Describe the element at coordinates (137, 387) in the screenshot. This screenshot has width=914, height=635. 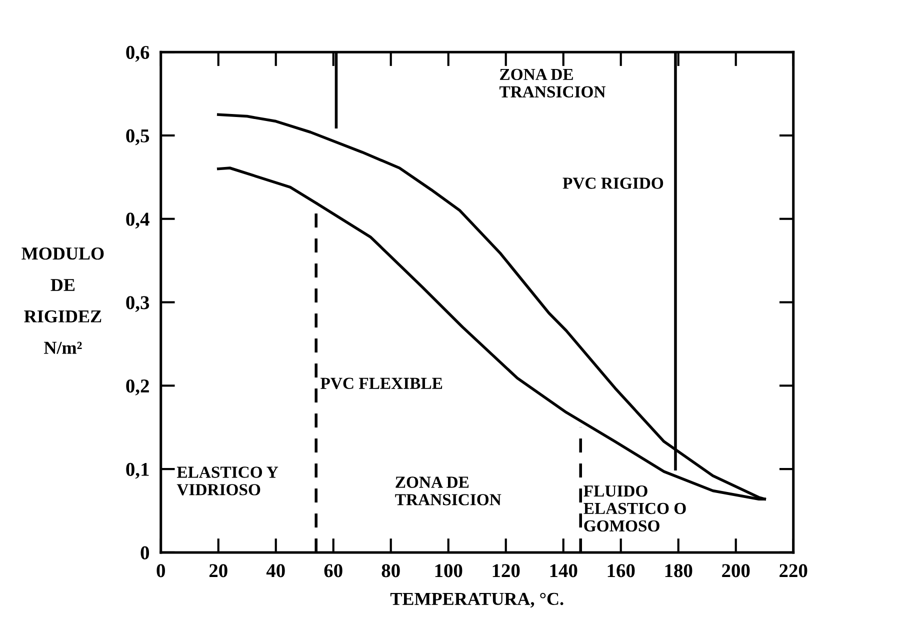
I see `y-tick-label: 0,2` at that location.